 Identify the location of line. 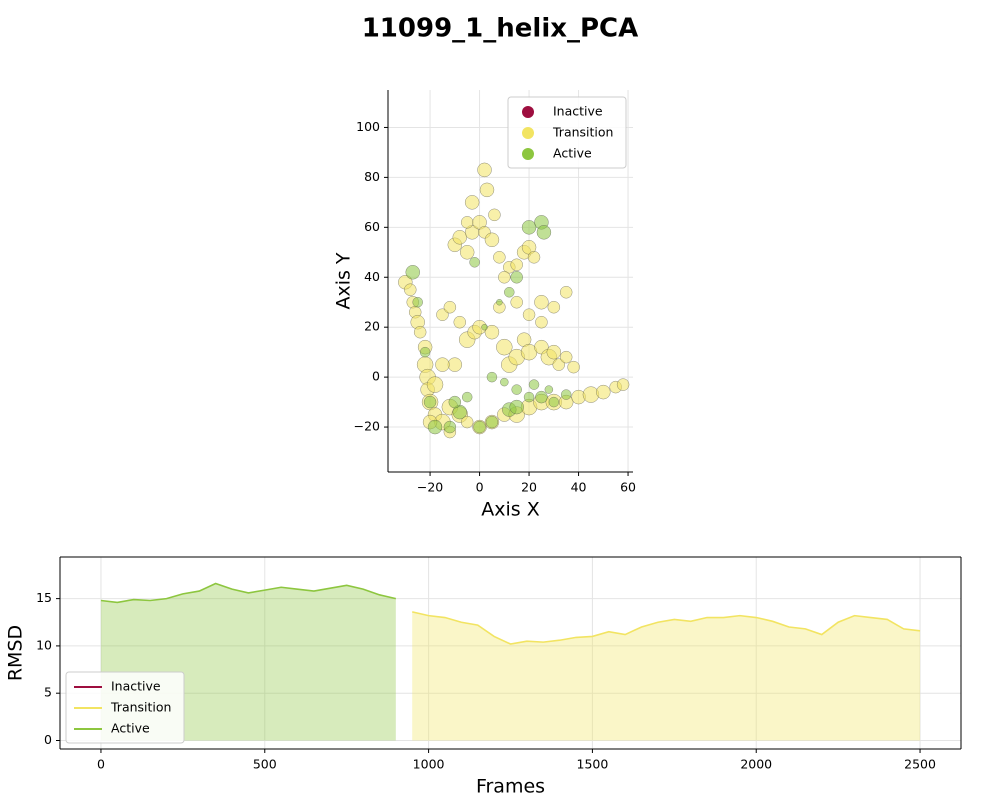
(248, 593).